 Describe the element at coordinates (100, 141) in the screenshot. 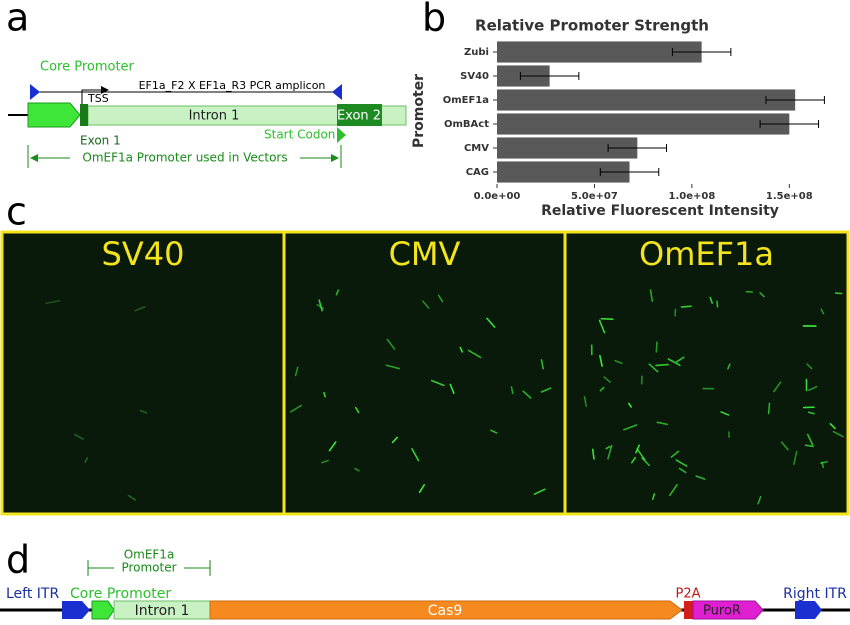

I see `label: Exon 1` at that location.